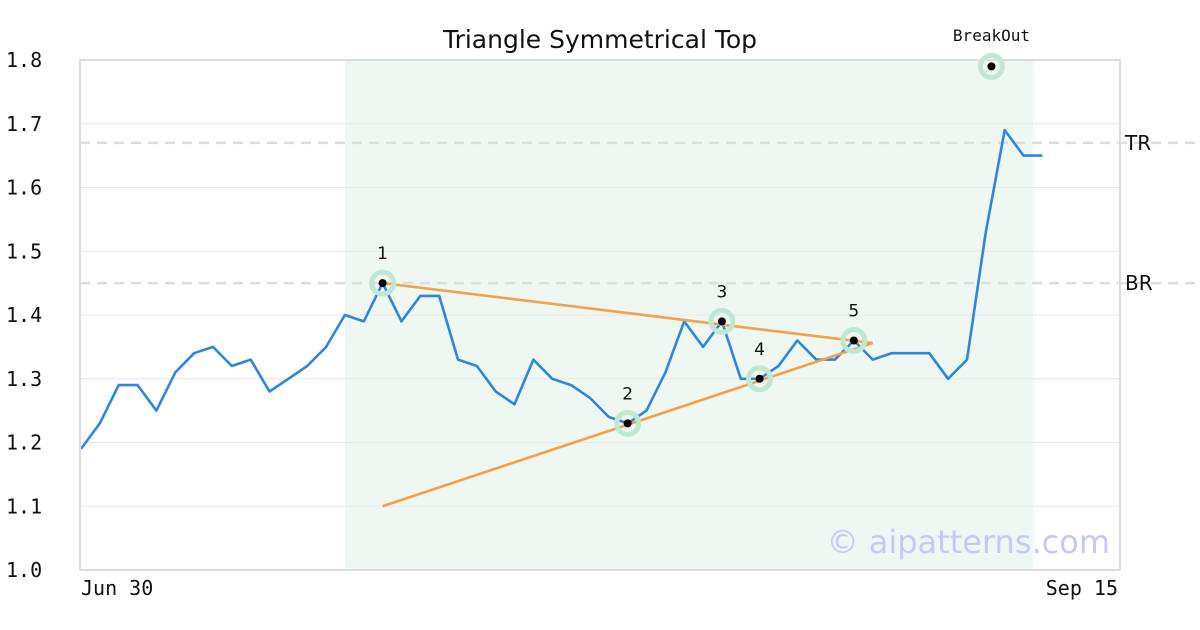 The height and width of the screenshot is (630, 1200). What do you see at coordinates (1137, 143) in the screenshot?
I see `reference-label-tr: TR` at bounding box center [1137, 143].